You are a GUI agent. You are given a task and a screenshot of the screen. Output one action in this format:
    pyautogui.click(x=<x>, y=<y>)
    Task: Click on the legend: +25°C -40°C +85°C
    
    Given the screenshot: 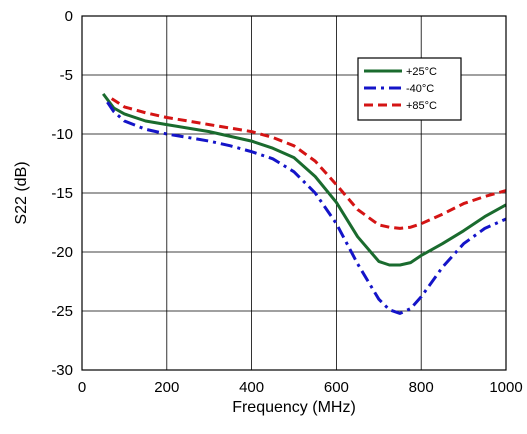 What is the action you would take?
    pyautogui.click(x=409, y=89)
    